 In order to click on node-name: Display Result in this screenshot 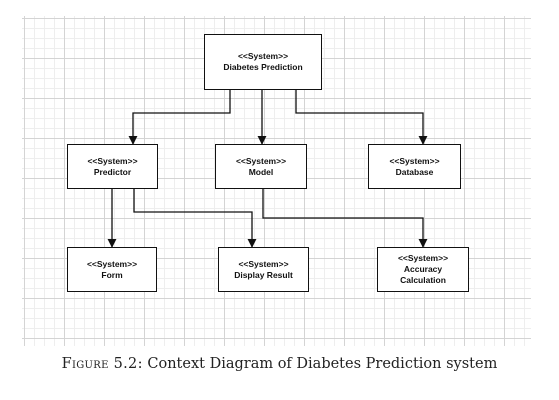, I will do `click(263, 274)`.